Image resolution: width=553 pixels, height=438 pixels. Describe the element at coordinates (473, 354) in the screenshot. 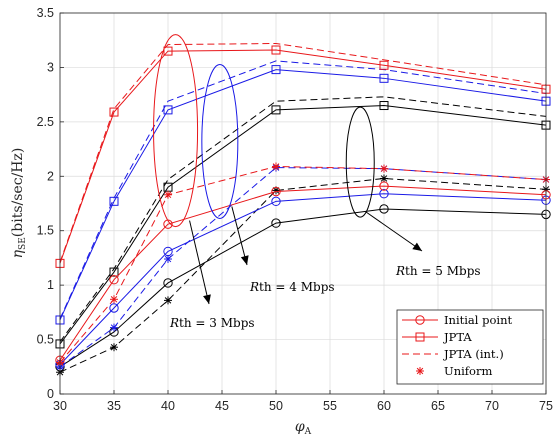

I see `legend-label-jpta-int: JPTA (int.)` at that location.